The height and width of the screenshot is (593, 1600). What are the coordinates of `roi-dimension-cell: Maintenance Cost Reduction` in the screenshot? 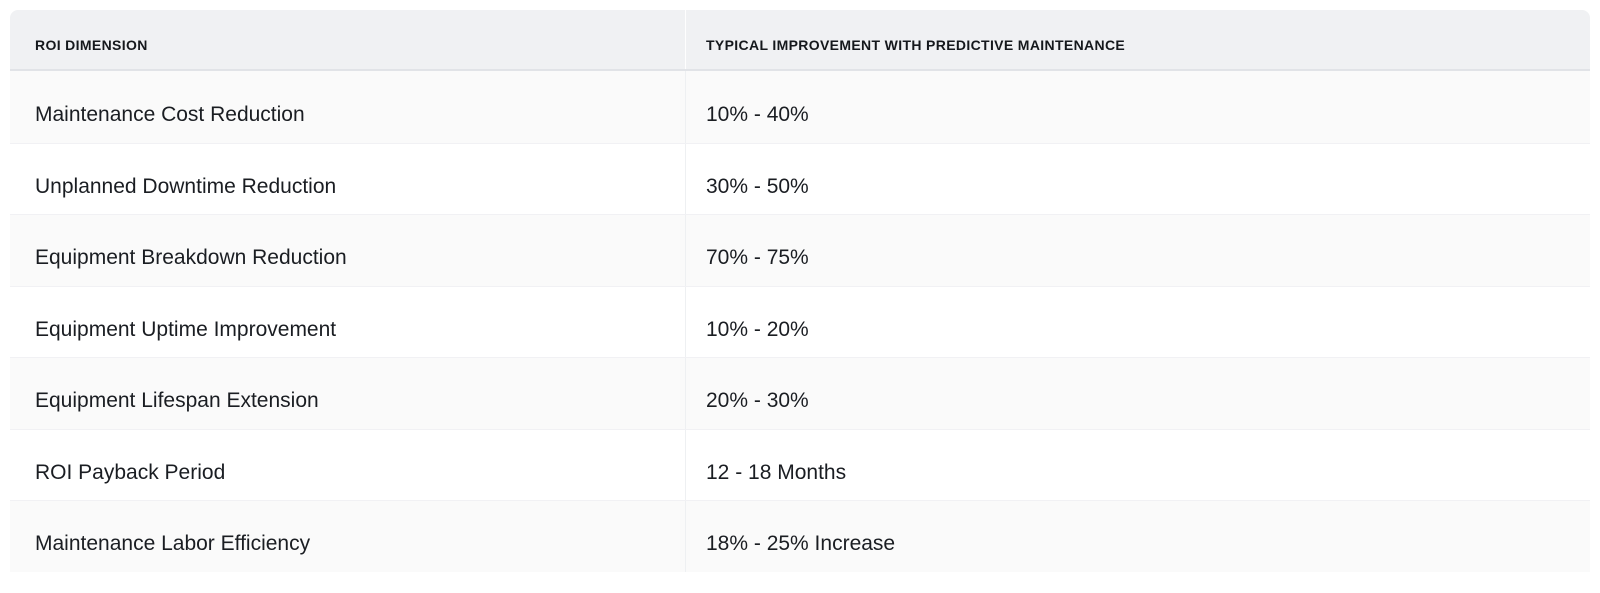 It's located at (170, 114).